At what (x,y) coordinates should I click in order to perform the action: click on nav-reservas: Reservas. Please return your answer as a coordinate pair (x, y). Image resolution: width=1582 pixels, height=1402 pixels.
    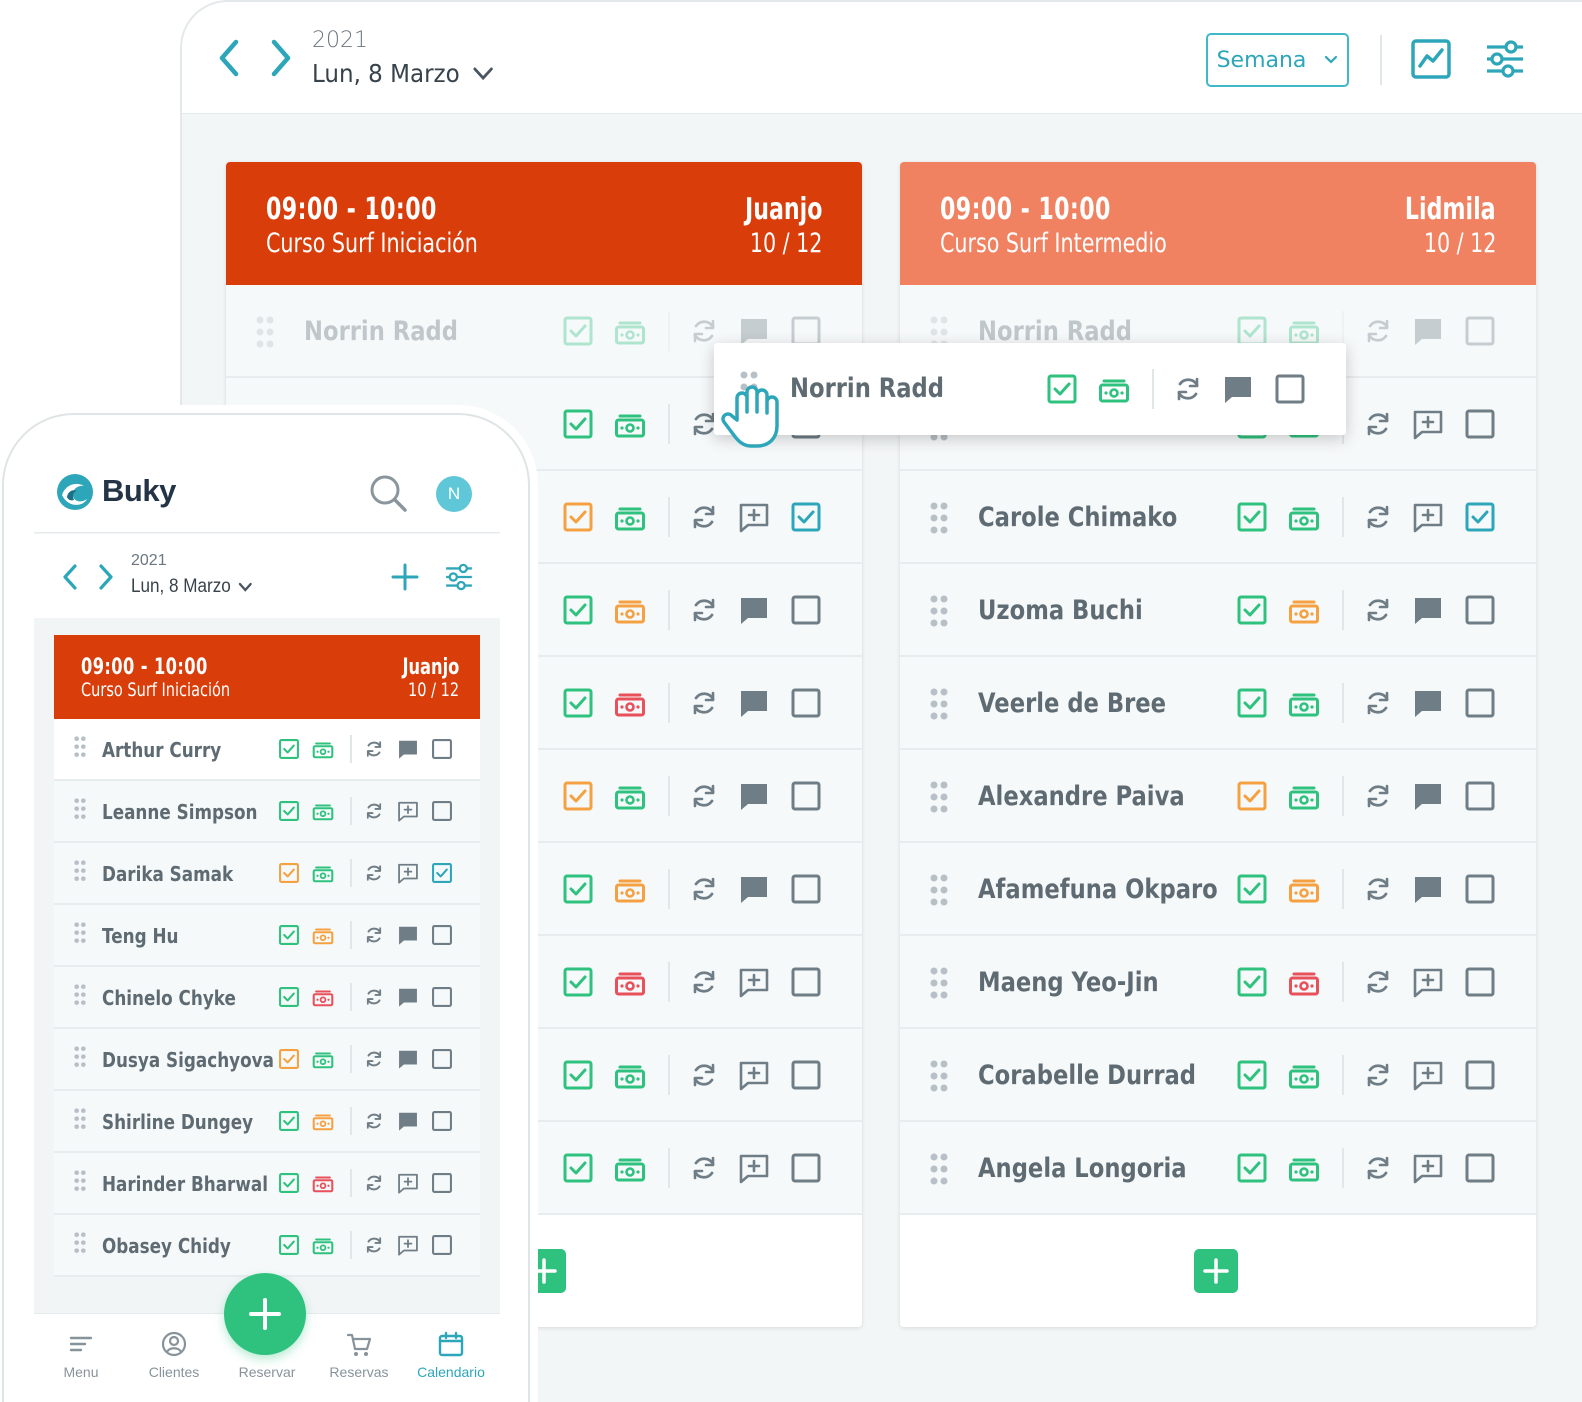
    Looking at the image, I should click on (359, 1355).